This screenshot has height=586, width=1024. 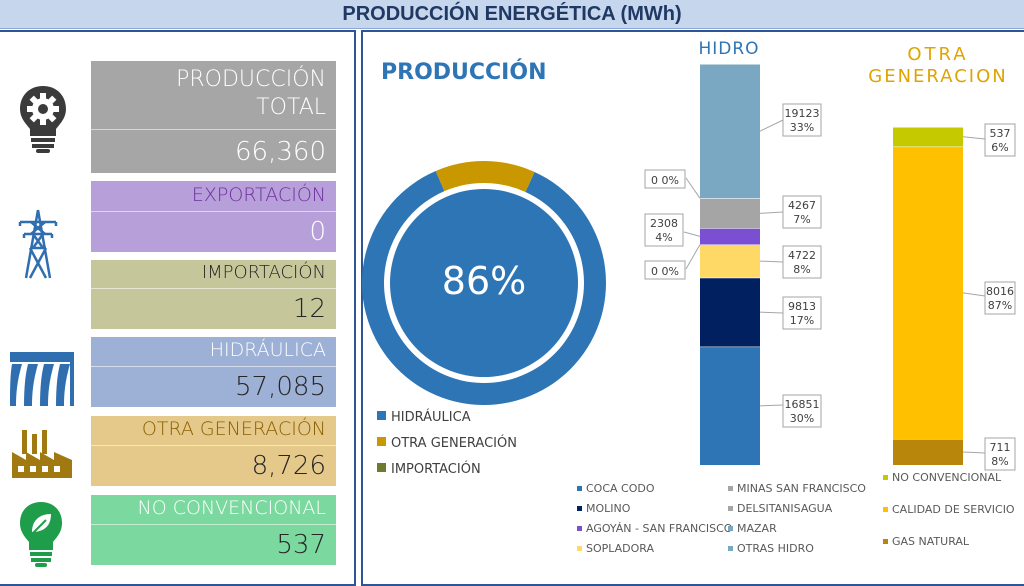 I want to click on dashboard-title: PRODUCCIÓN ENERGÉTICA (MWh), so click(x=512, y=14).